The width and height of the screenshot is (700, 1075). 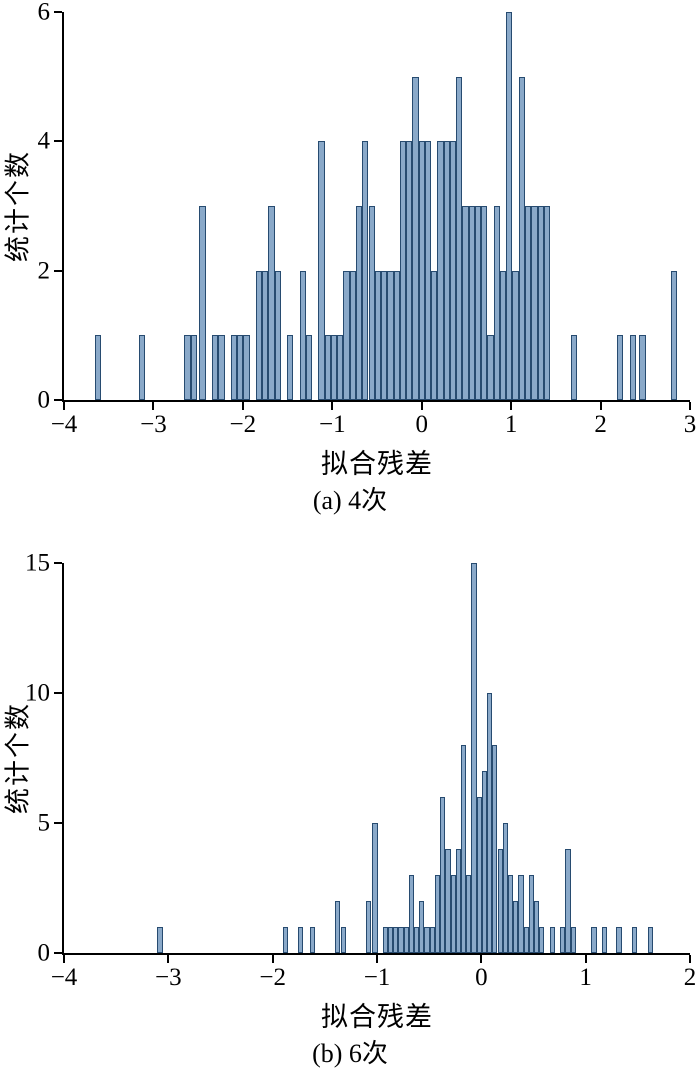 I want to click on x-tick-label: −1, so click(x=332, y=424).